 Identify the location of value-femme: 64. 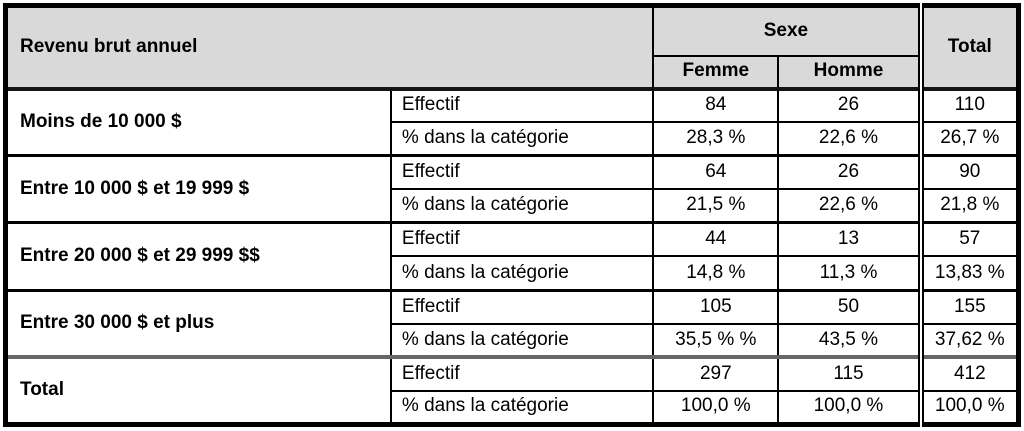
(716, 172).